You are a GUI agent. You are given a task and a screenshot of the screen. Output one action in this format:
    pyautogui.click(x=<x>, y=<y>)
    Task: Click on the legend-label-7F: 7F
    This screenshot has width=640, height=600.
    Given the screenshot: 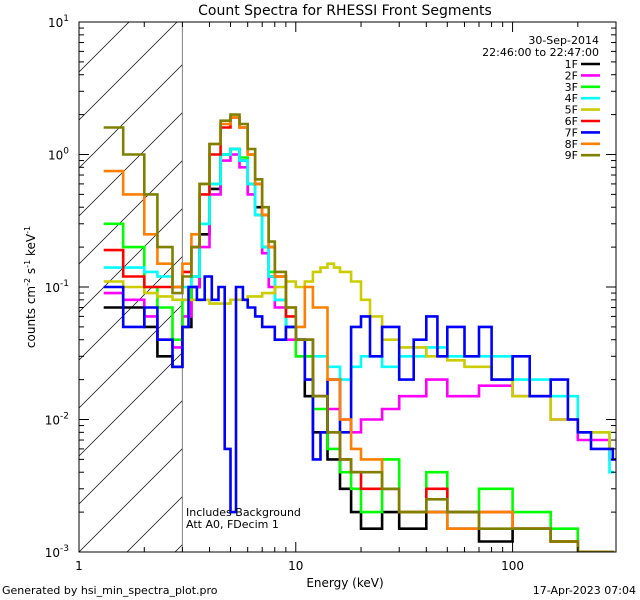 What is the action you would take?
    pyautogui.click(x=571, y=132)
    